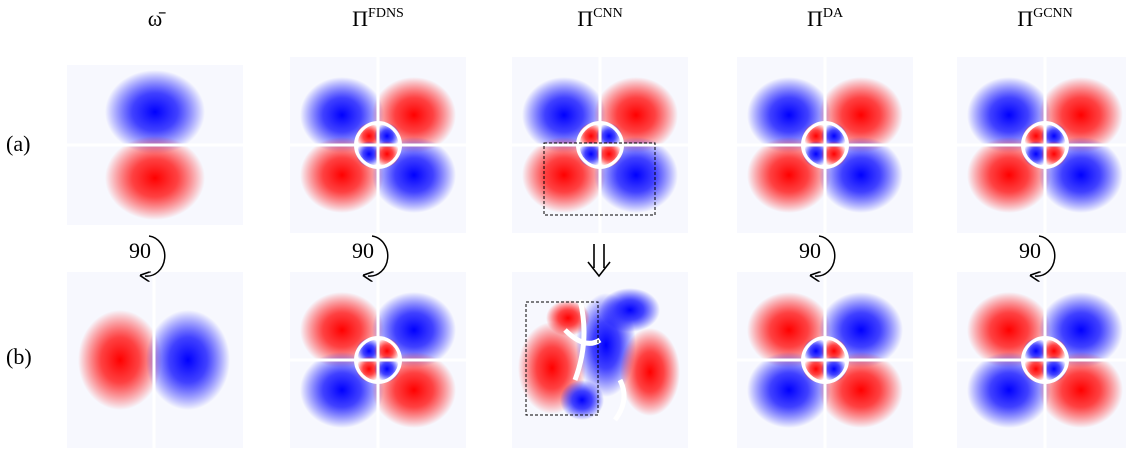  I want to click on column-header: ΠDA, so click(825, 18).